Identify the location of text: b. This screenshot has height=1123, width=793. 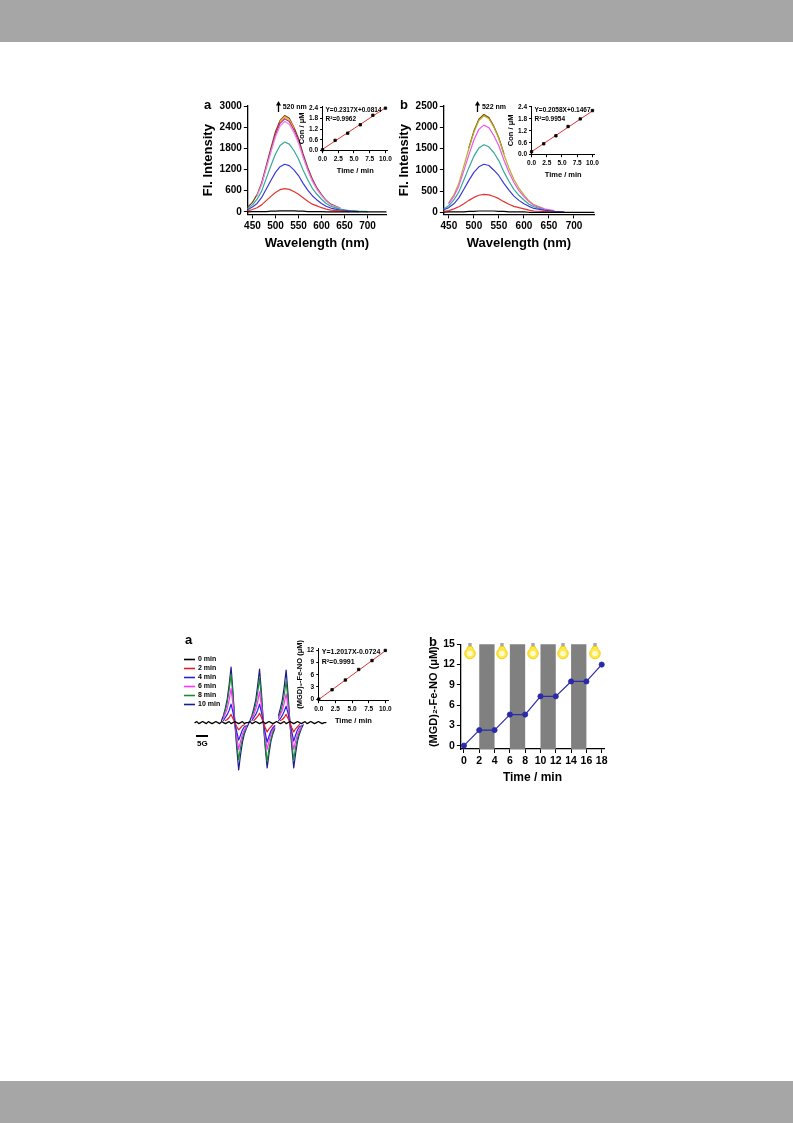
(404, 105).